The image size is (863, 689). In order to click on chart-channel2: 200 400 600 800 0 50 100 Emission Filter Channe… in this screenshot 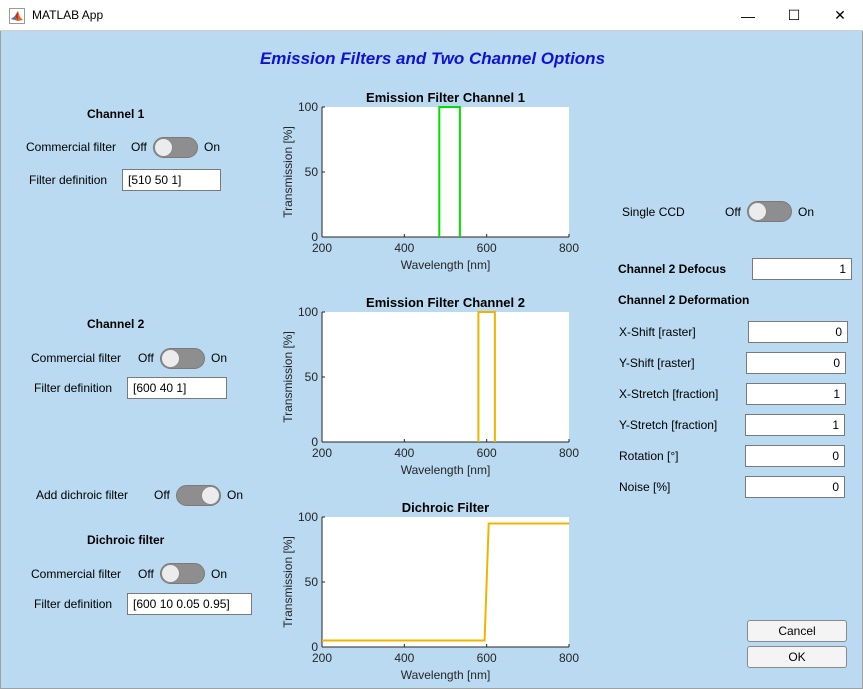, I will do `click(430, 386)`.